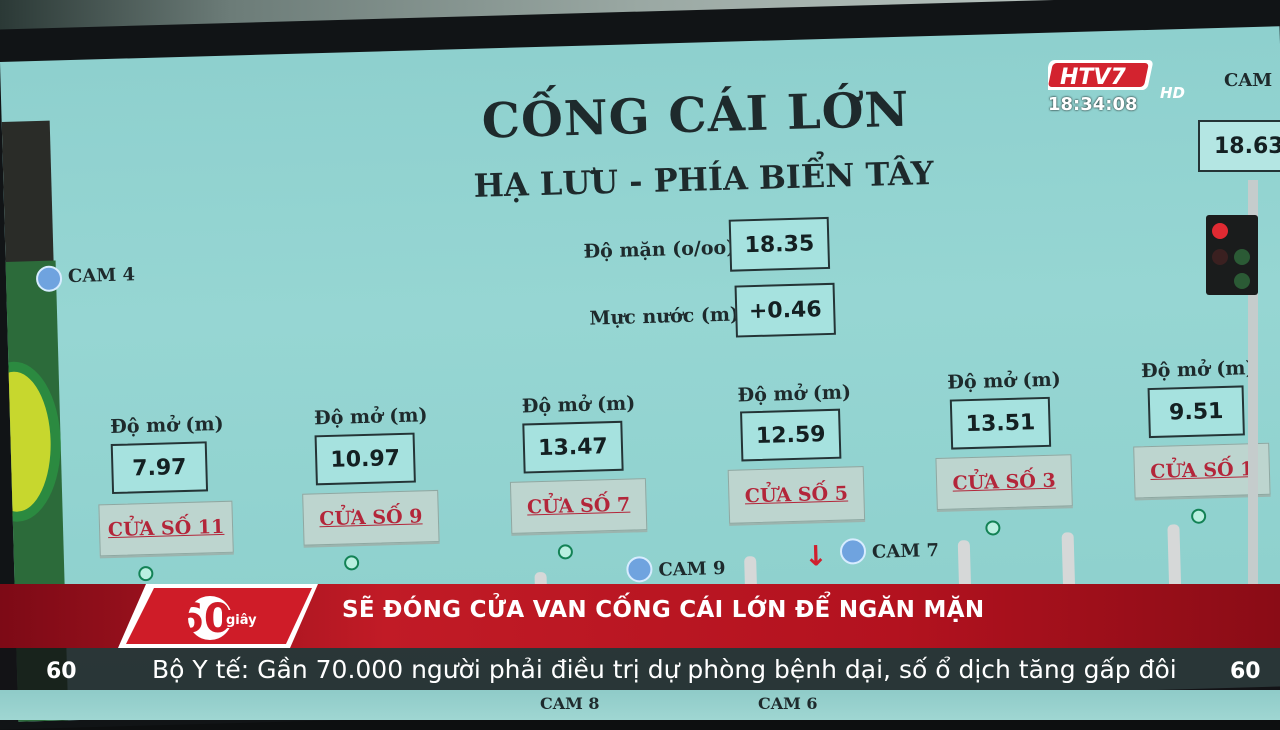 This screenshot has width=1280, height=730. I want to click on salinity-label: Độ mặn (o/oo), so click(659, 249).